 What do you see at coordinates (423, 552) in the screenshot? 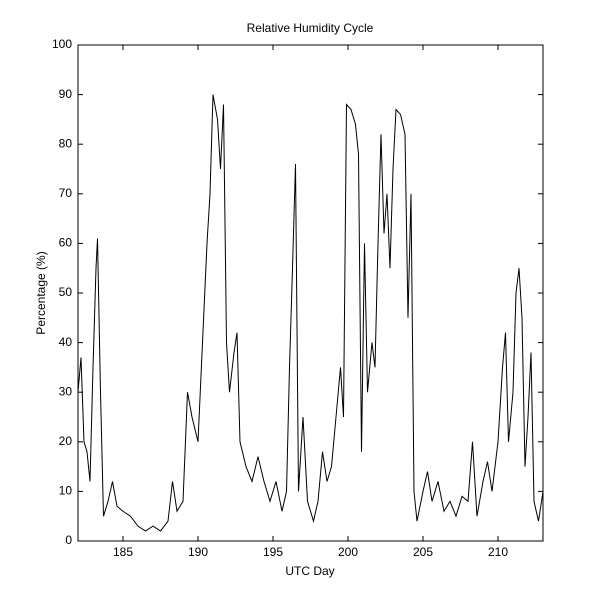
I see `x-tick-label: 205` at bounding box center [423, 552].